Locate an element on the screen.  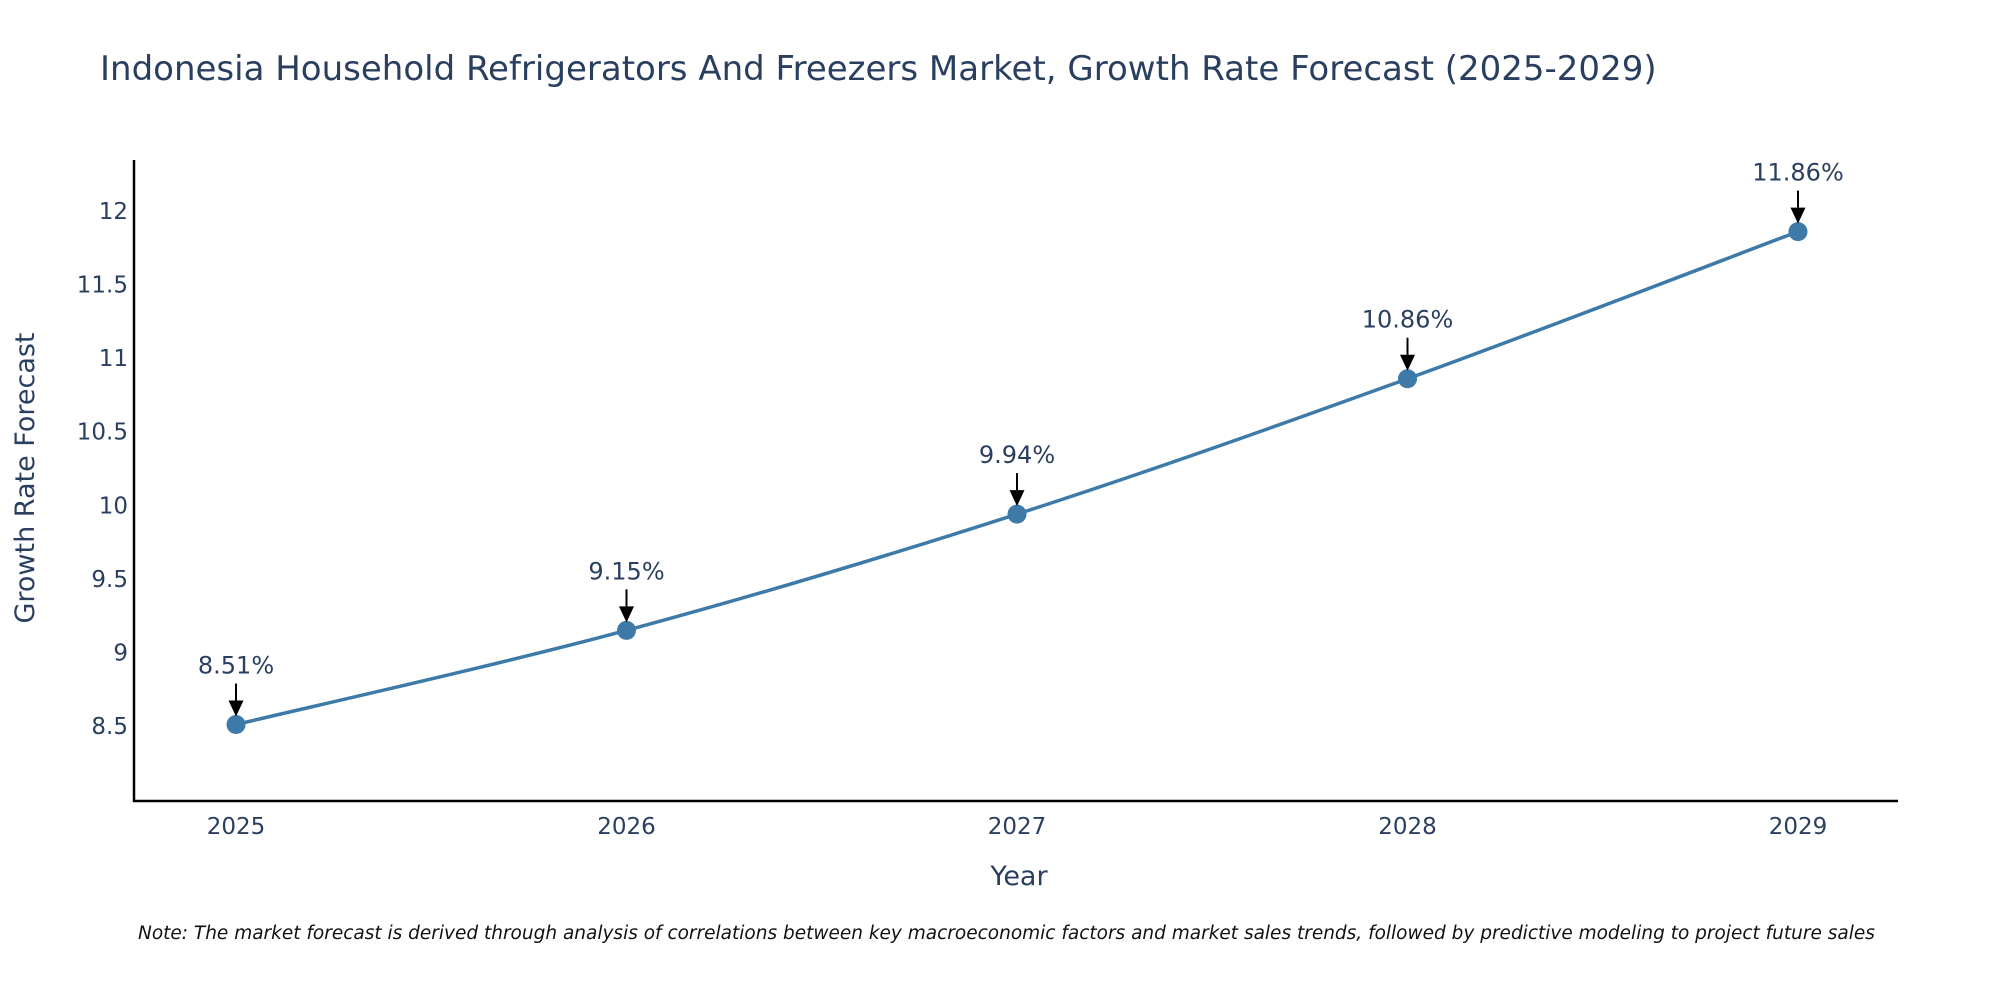
y-tick-label: 10 is located at coordinates (113, 506).